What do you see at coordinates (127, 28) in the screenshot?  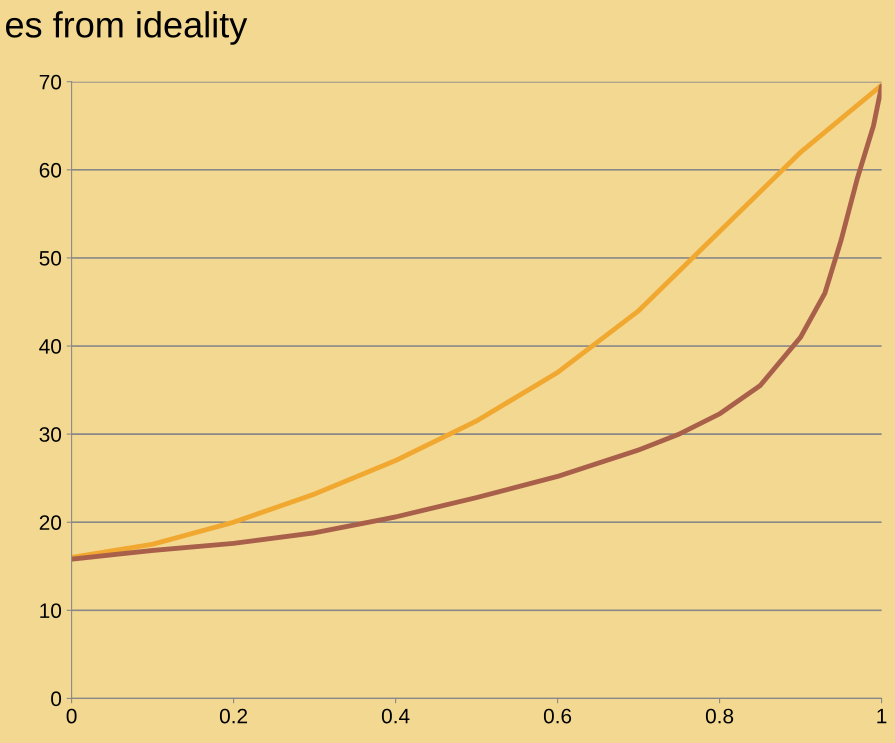 I see `chart-title: es from ideality` at bounding box center [127, 28].